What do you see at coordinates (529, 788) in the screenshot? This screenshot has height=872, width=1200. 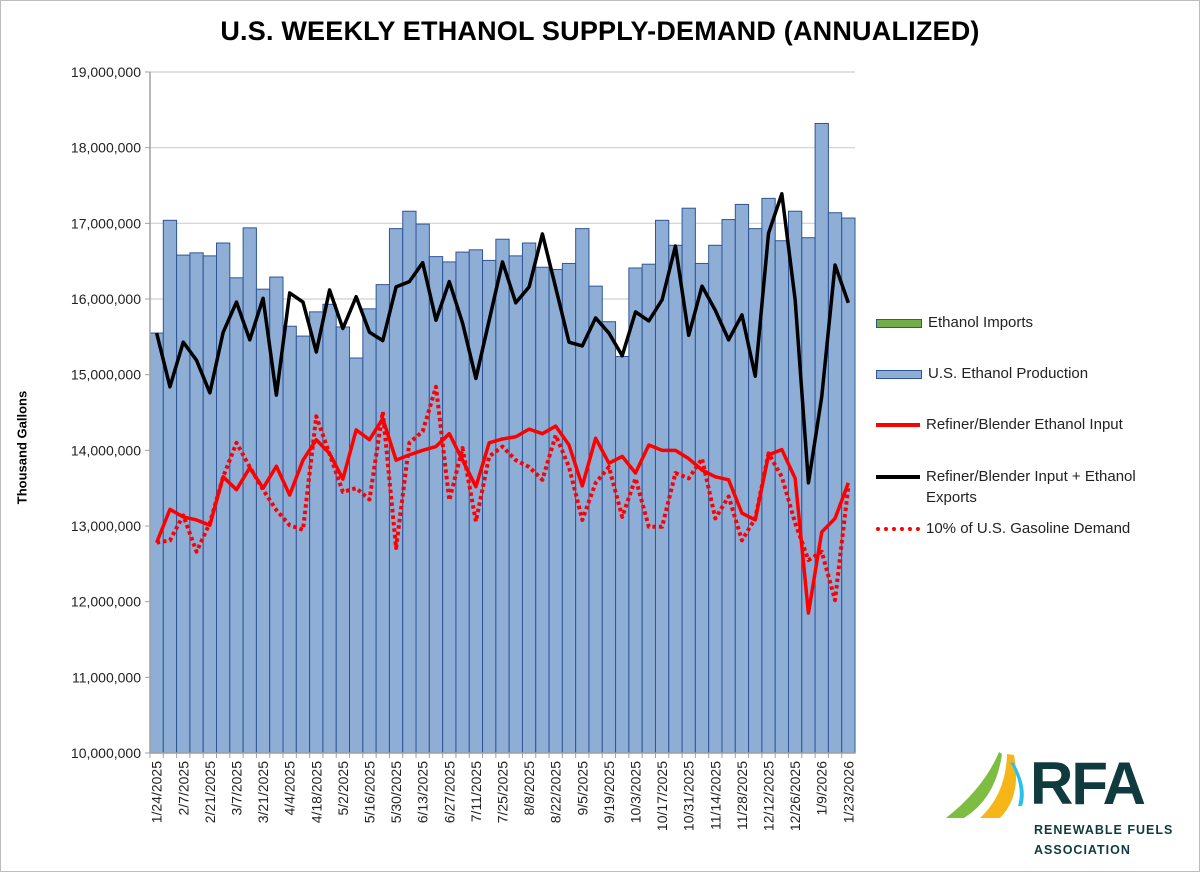 I see `x-tick-label: 8/8/2025` at bounding box center [529, 788].